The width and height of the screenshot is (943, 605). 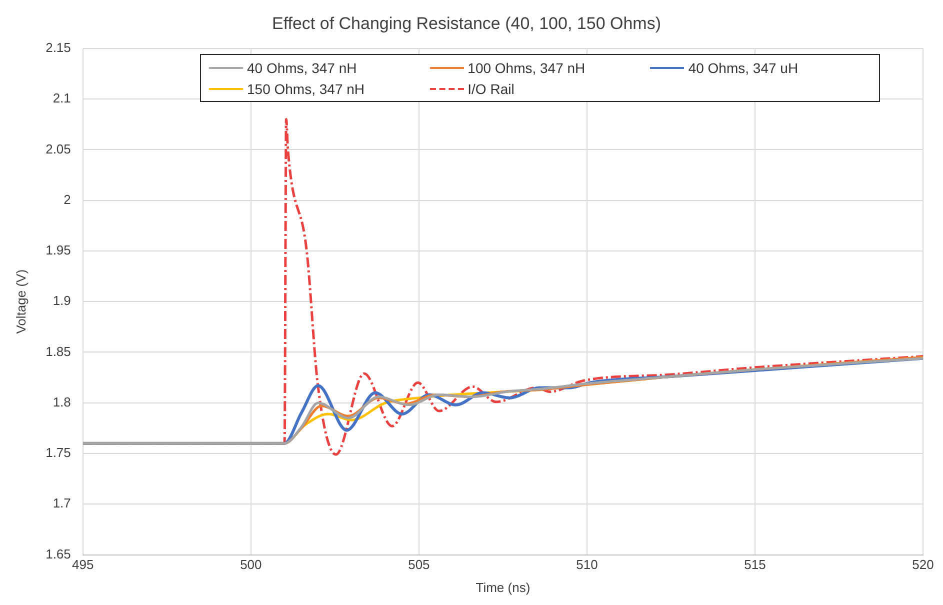 What do you see at coordinates (743, 68) in the screenshot?
I see `legend-label: 40 Ohms, 347 uH` at bounding box center [743, 68].